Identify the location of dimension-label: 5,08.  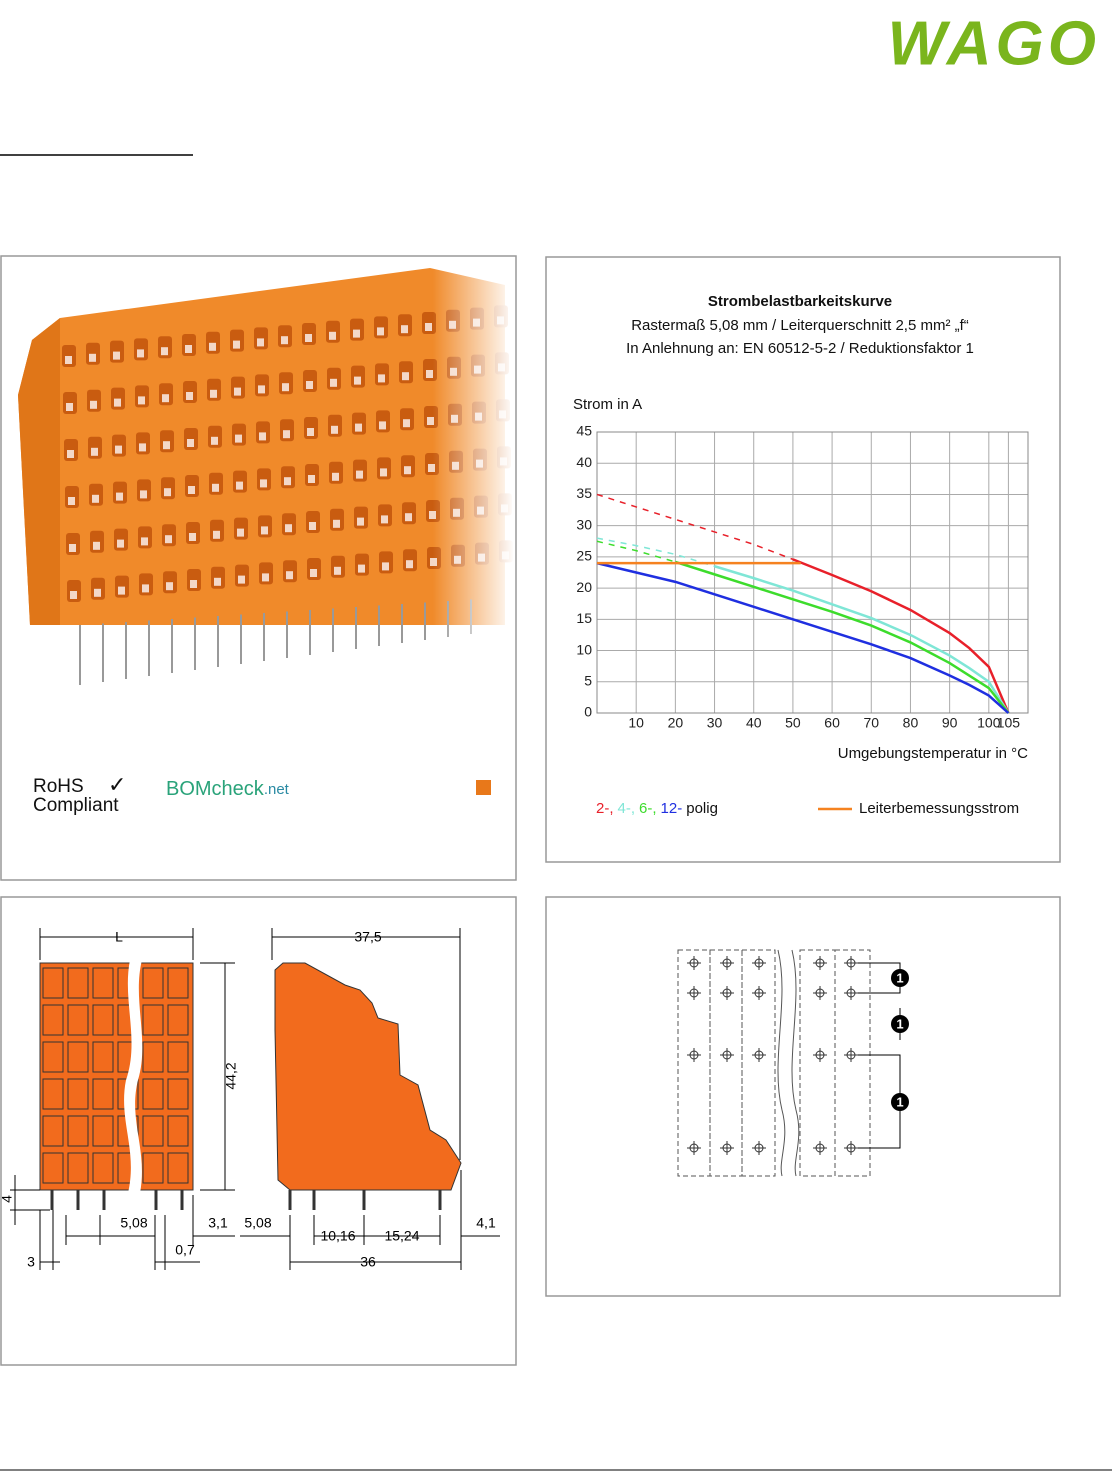
(133, 1223).